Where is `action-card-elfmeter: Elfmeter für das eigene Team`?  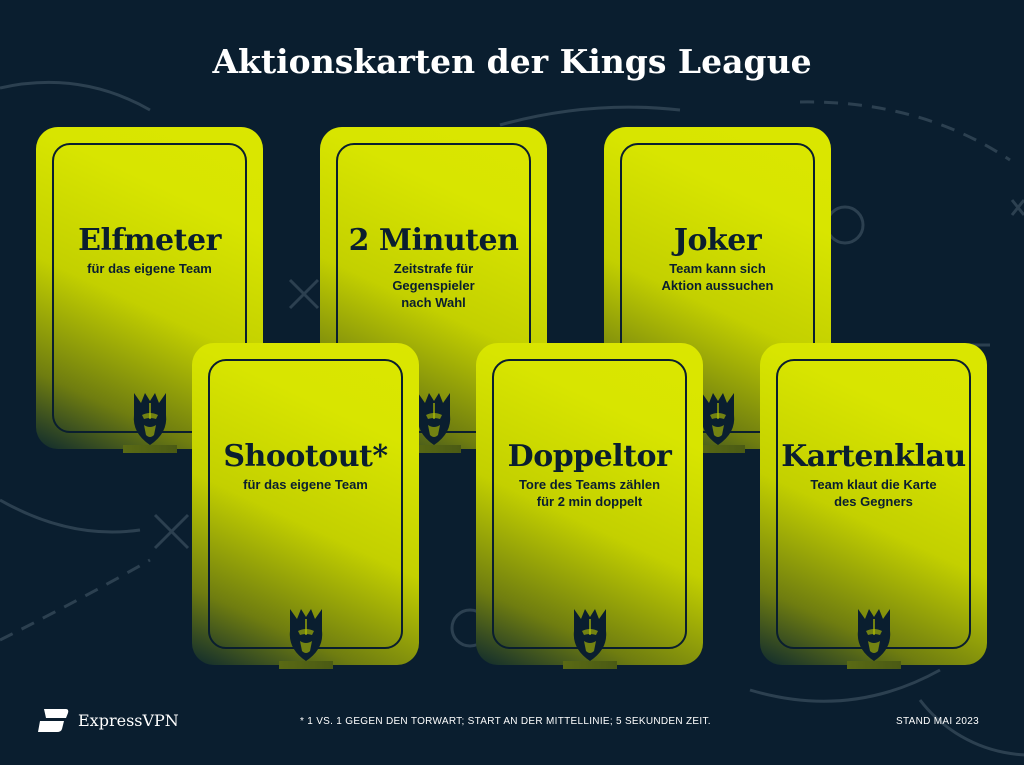
action-card-elfmeter: Elfmeter für das eigene Team is located at coordinates (149, 290).